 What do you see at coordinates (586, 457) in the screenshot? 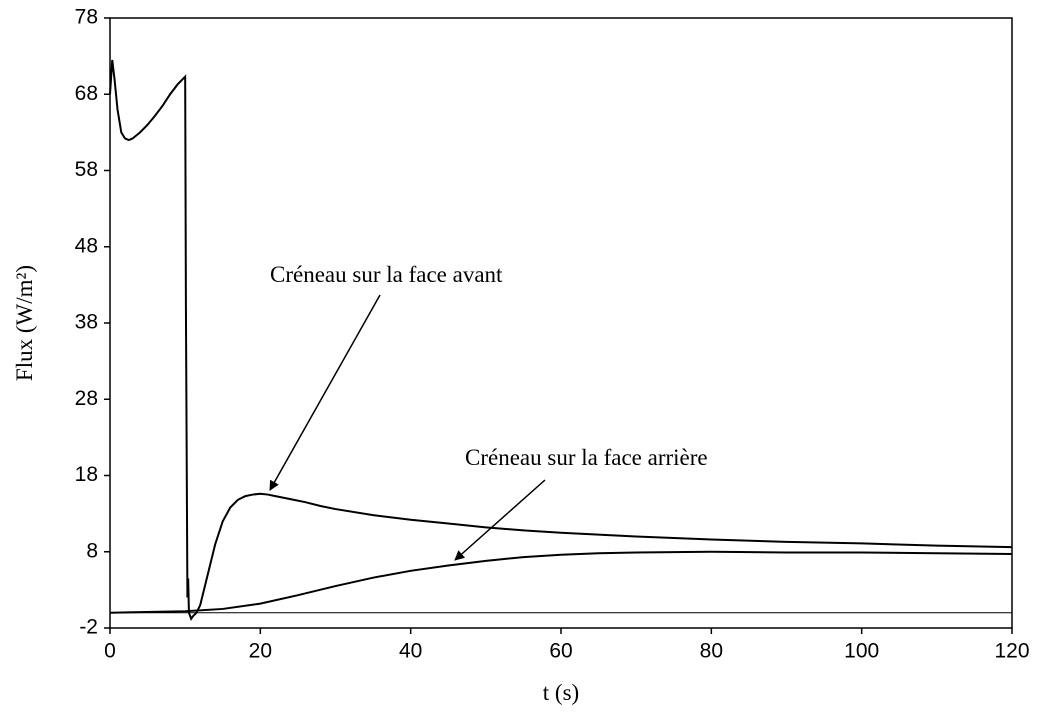
I see `annotation: Créneau sur la face arrière` at bounding box center [586, 457].